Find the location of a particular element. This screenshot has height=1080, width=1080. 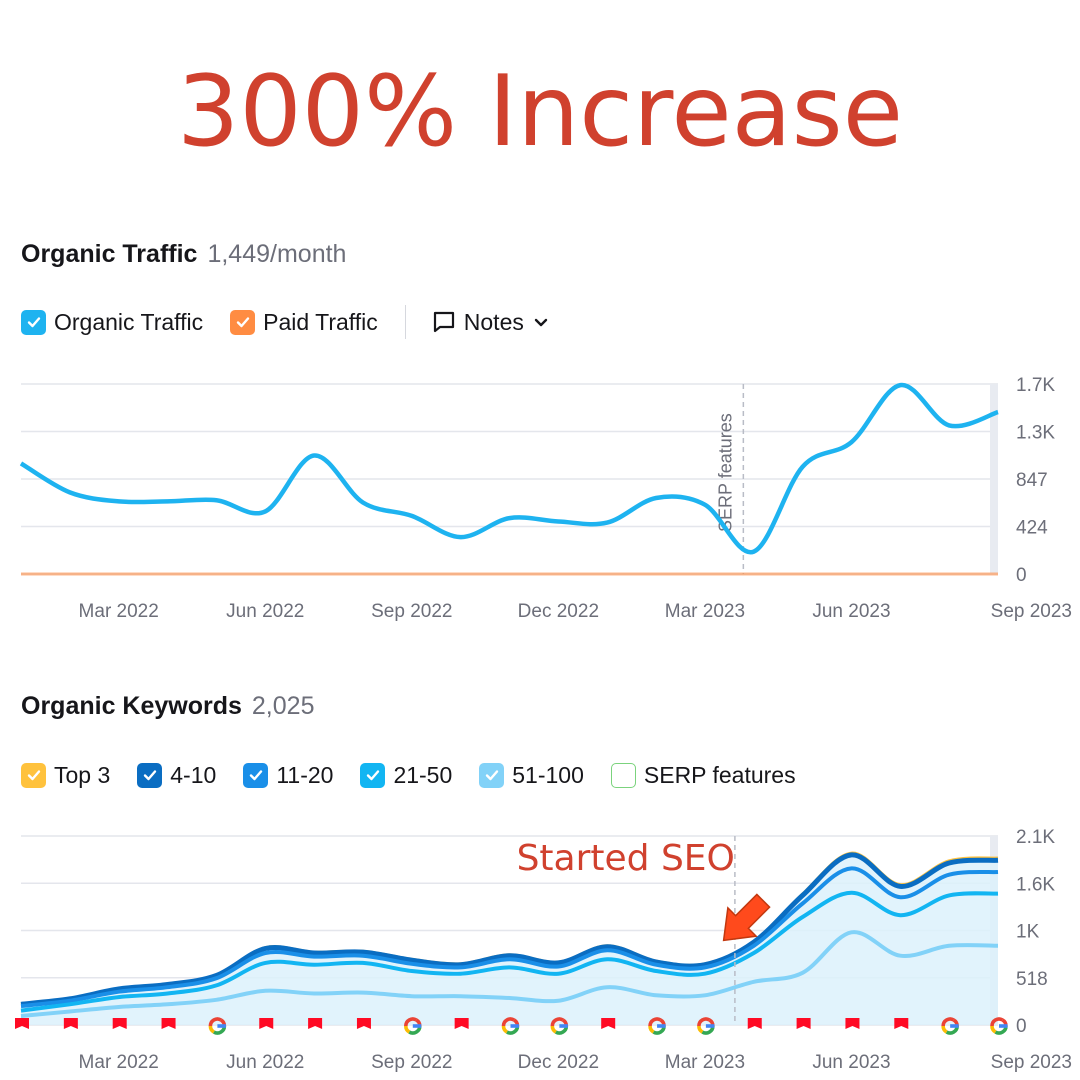

checkbox-unchecked-icon is located at coordinates (623, 775).